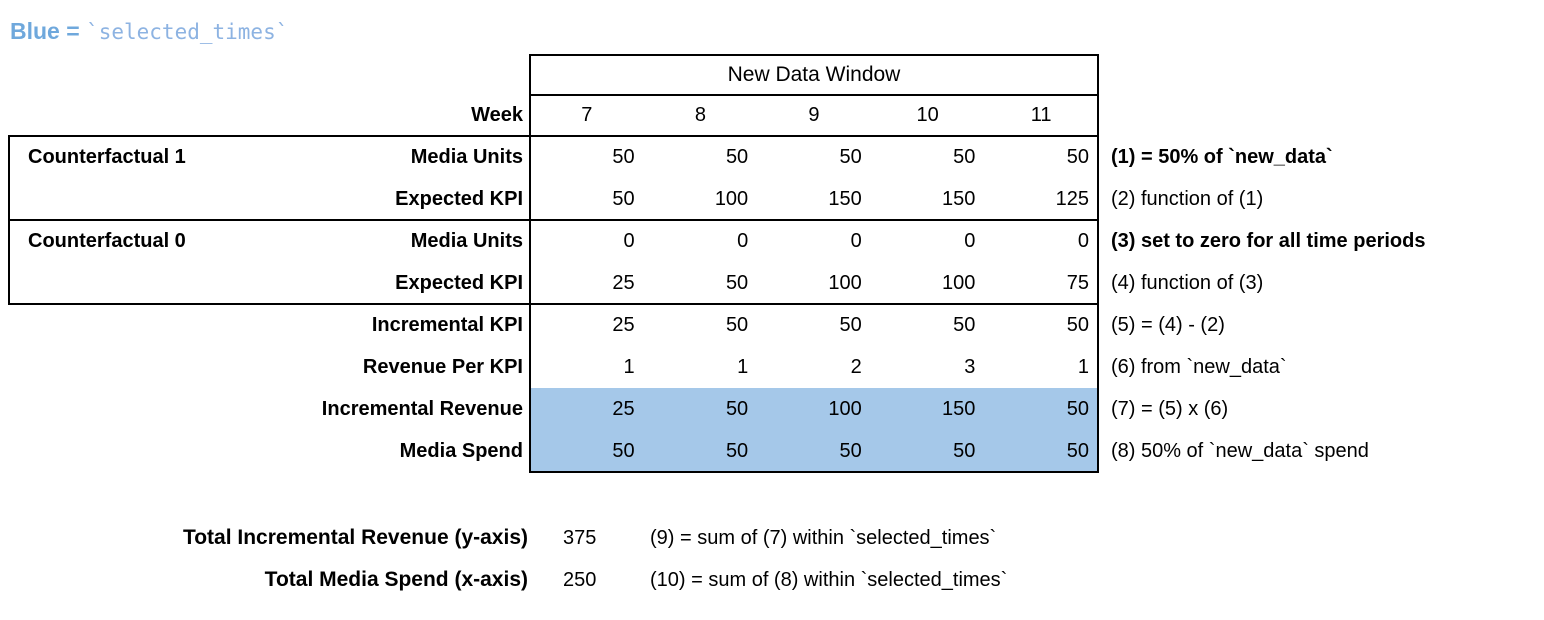 This screenshot has height=620, width=1544. Describe the element at coordinates (269, 241) in the screenshot. I see `row-header: Counterfactual 0 Media Units` at that location.